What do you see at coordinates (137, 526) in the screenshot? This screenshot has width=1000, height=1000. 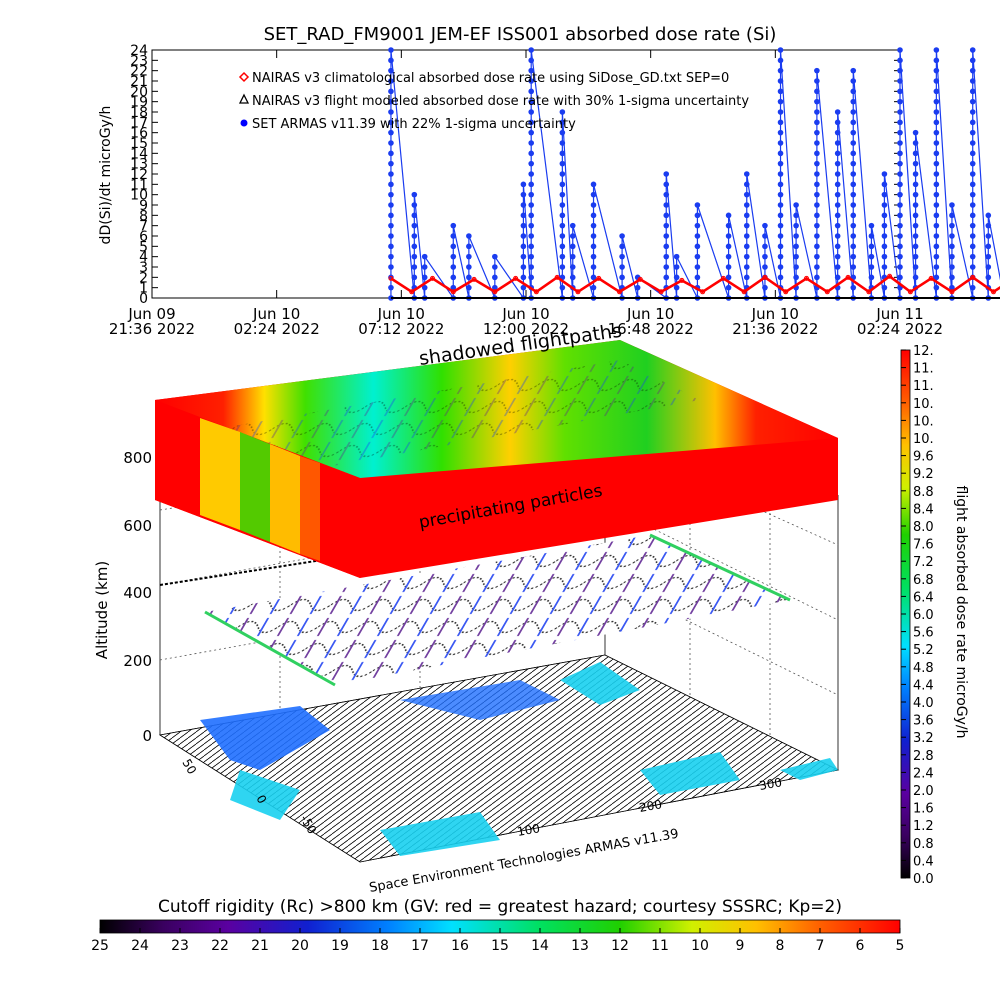 I see `altitude-tick: 600` at bounding box center [137, 526].